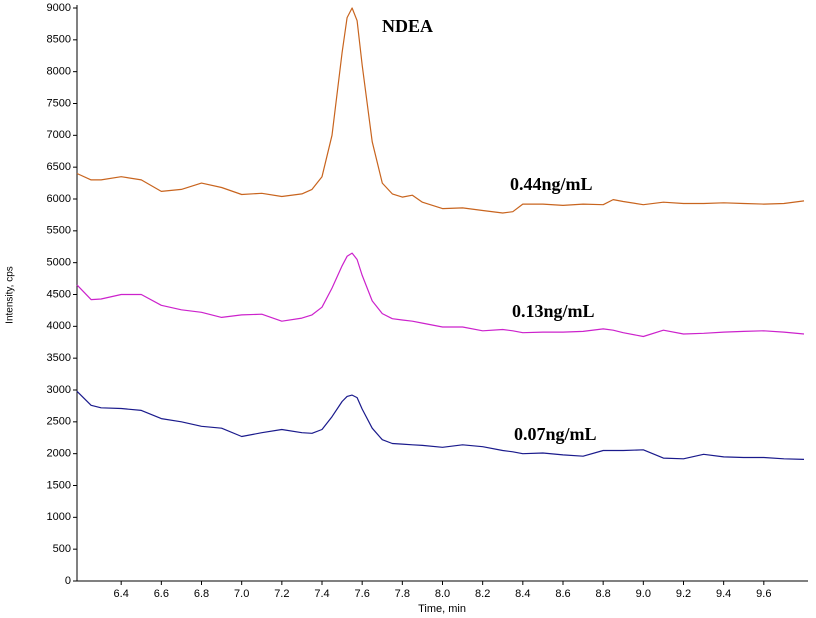 The image size is (816, 618). I want to click on x-axis-label: Time, min, so click(442, 609).